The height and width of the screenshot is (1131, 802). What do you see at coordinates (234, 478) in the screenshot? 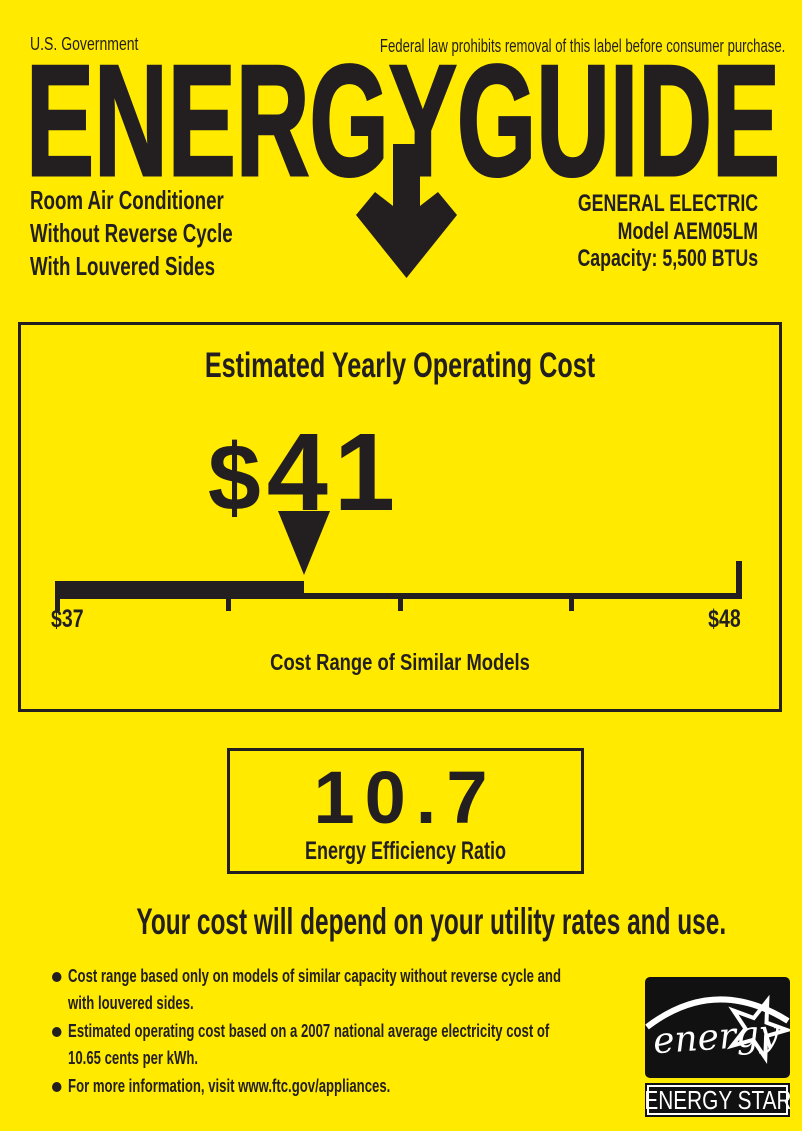
I see `currency-sign: $` at bounding box center [234, 478].